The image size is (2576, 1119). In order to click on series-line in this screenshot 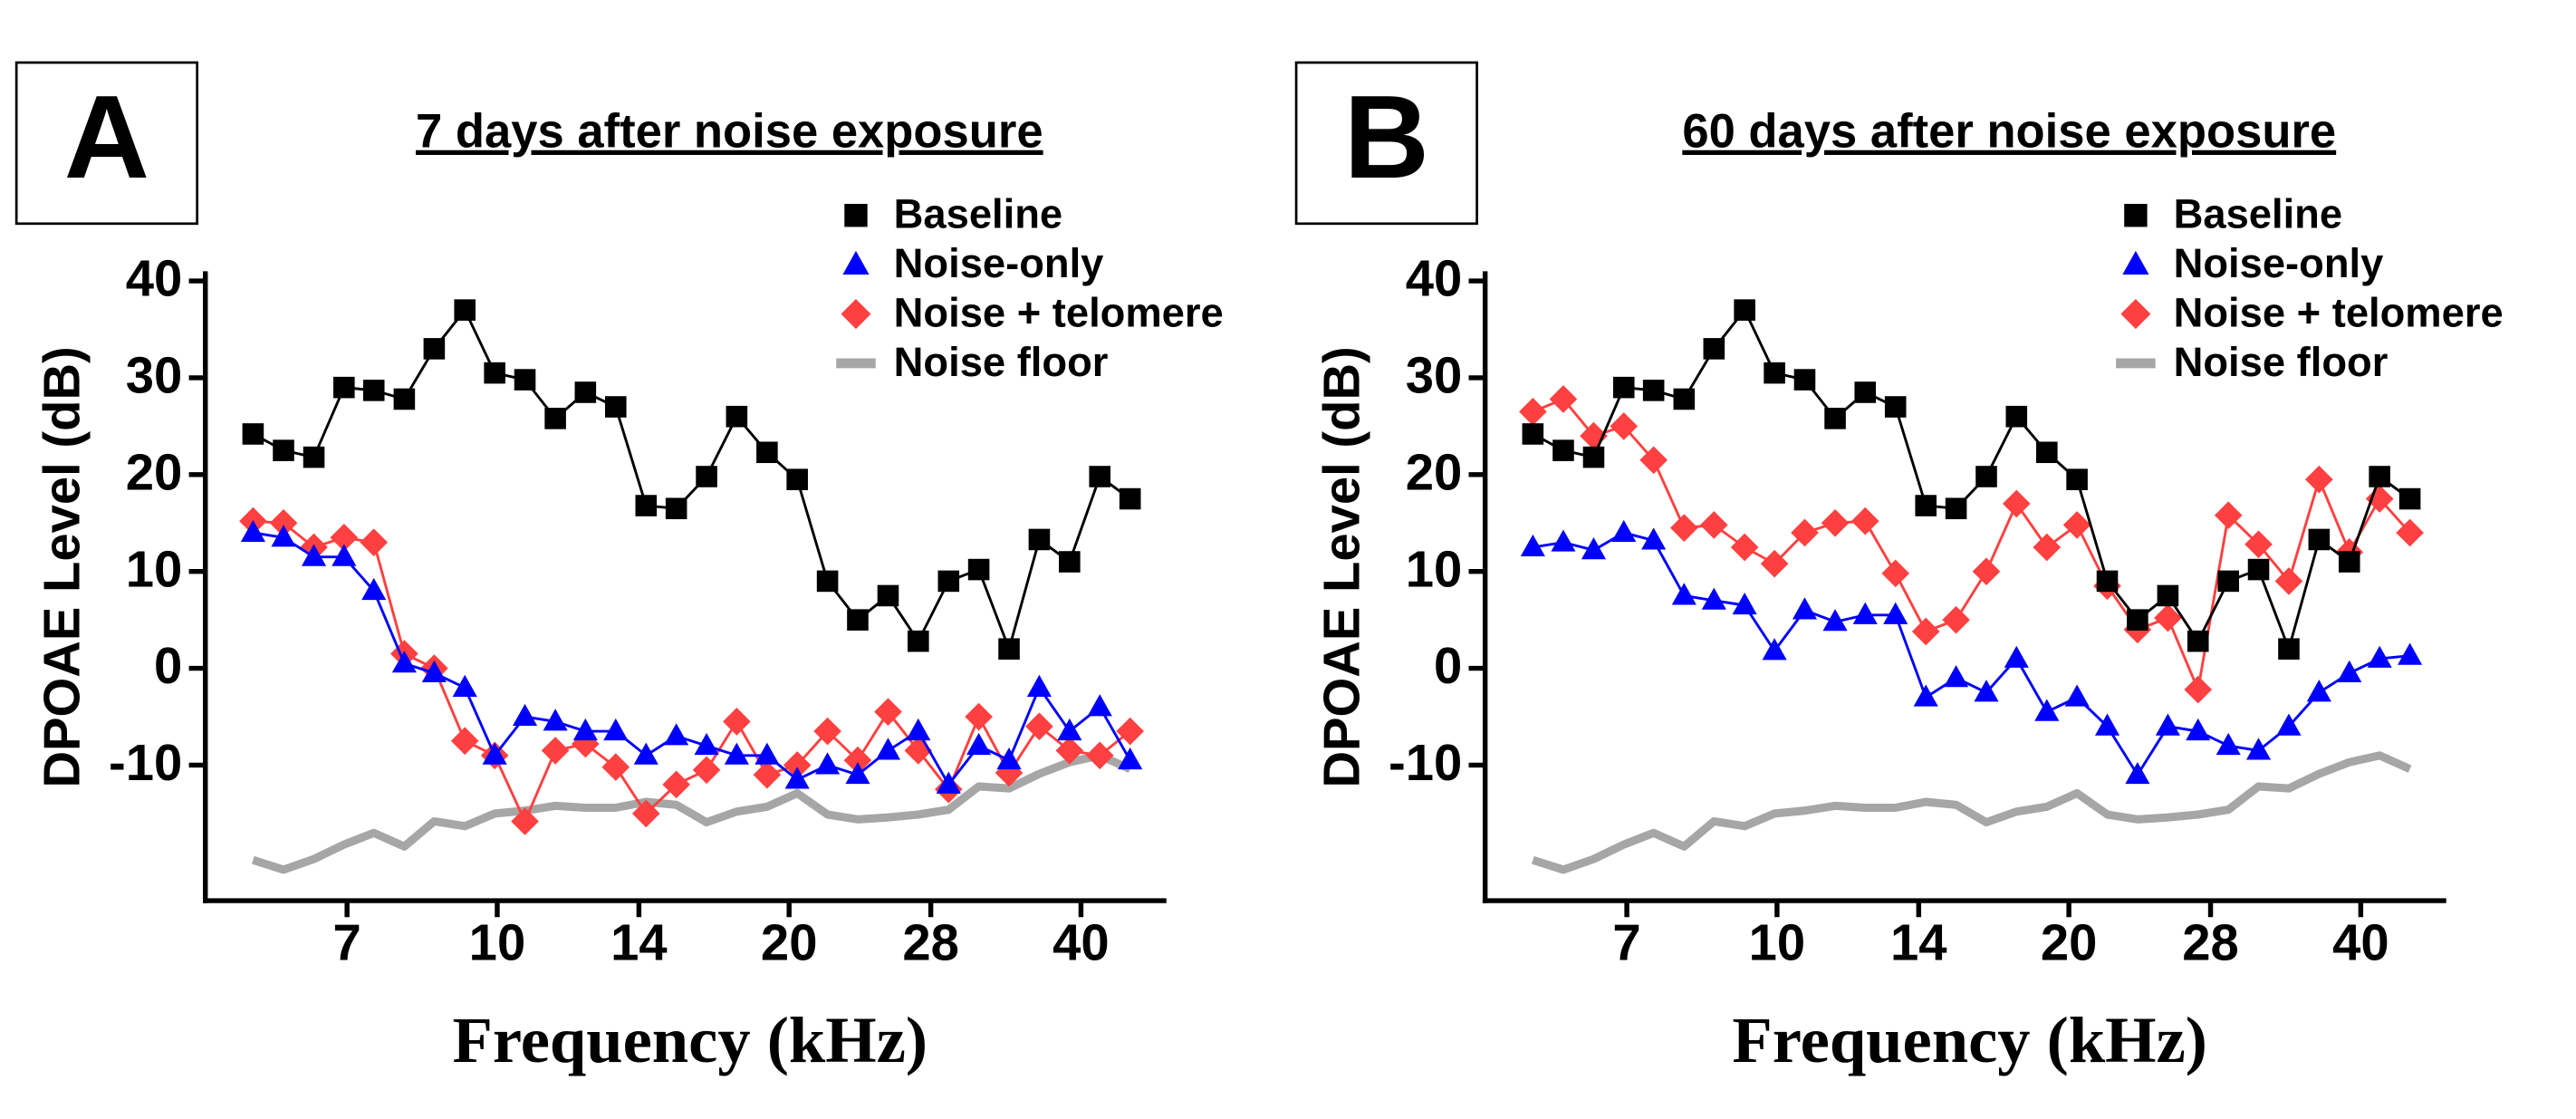, I will do `click(692, 812)`.